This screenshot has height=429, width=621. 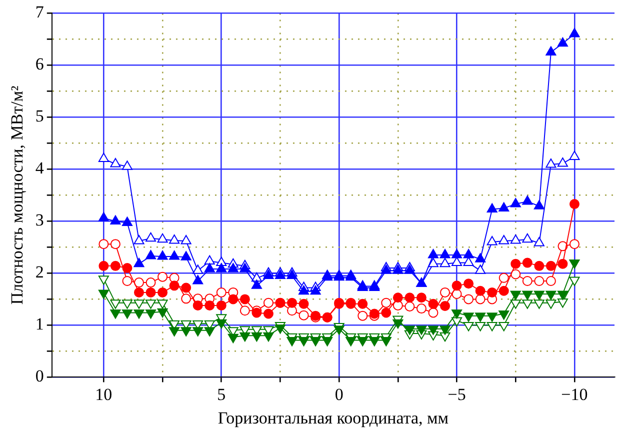 What do you see at coordinates (39, 324) in the screenshot?
I see `y-tick-label: 1` at bounding box center [39, 324].